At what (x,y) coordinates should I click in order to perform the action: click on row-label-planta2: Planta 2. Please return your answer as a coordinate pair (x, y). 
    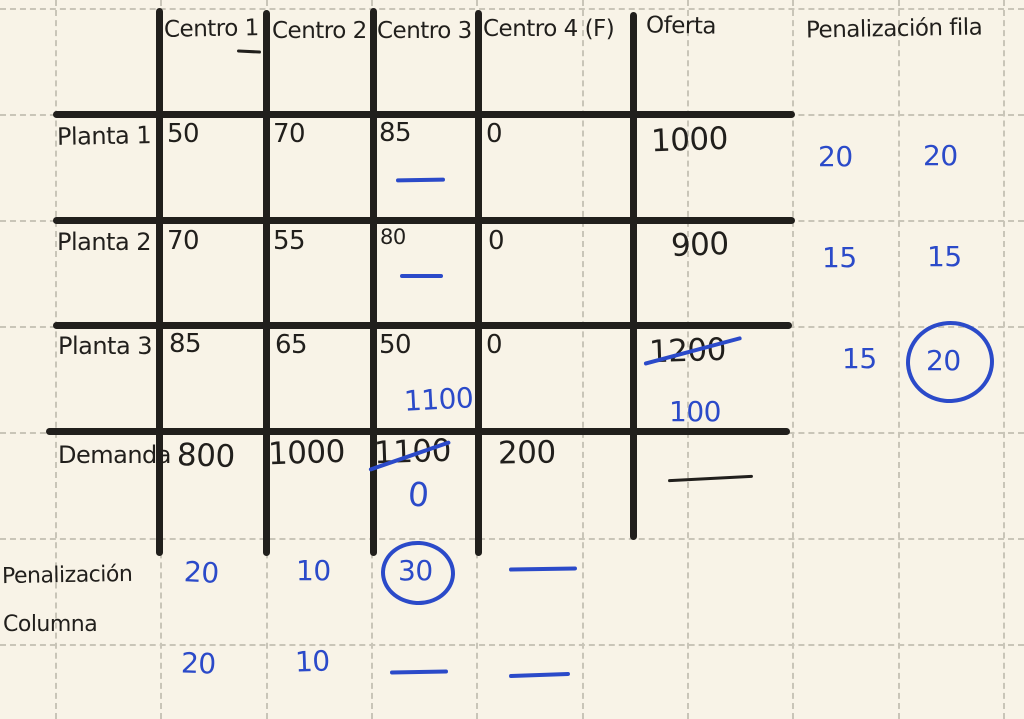
    Looking at the image, I should click on (104, 242).